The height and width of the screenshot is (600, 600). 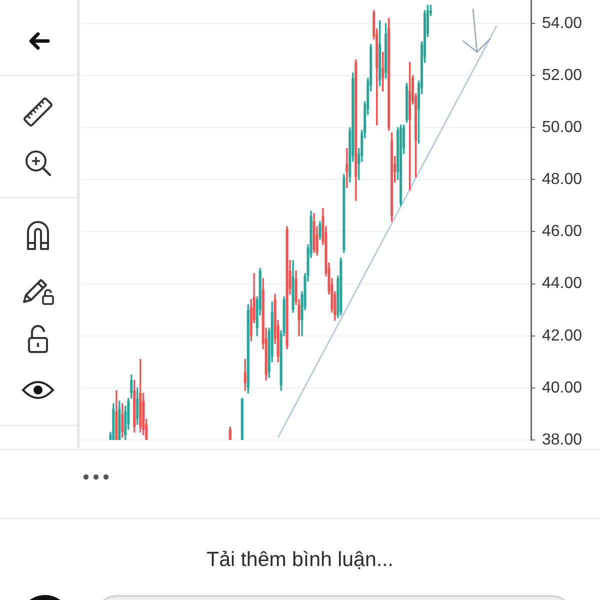 What do you see at coordinates (562, 23) in the screenshot?
I see `y-tick-label: 54.00` at bounding box center [562, 23].